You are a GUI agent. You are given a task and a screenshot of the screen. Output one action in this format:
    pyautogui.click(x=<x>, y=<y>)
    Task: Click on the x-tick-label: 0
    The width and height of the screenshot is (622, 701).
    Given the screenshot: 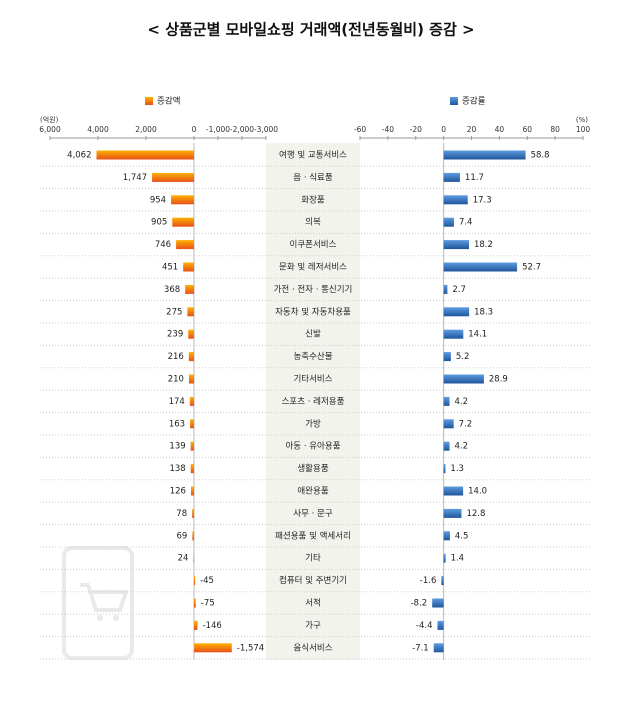 What is the action you would take?
    pyautogui.click(x=443, y=129)
    